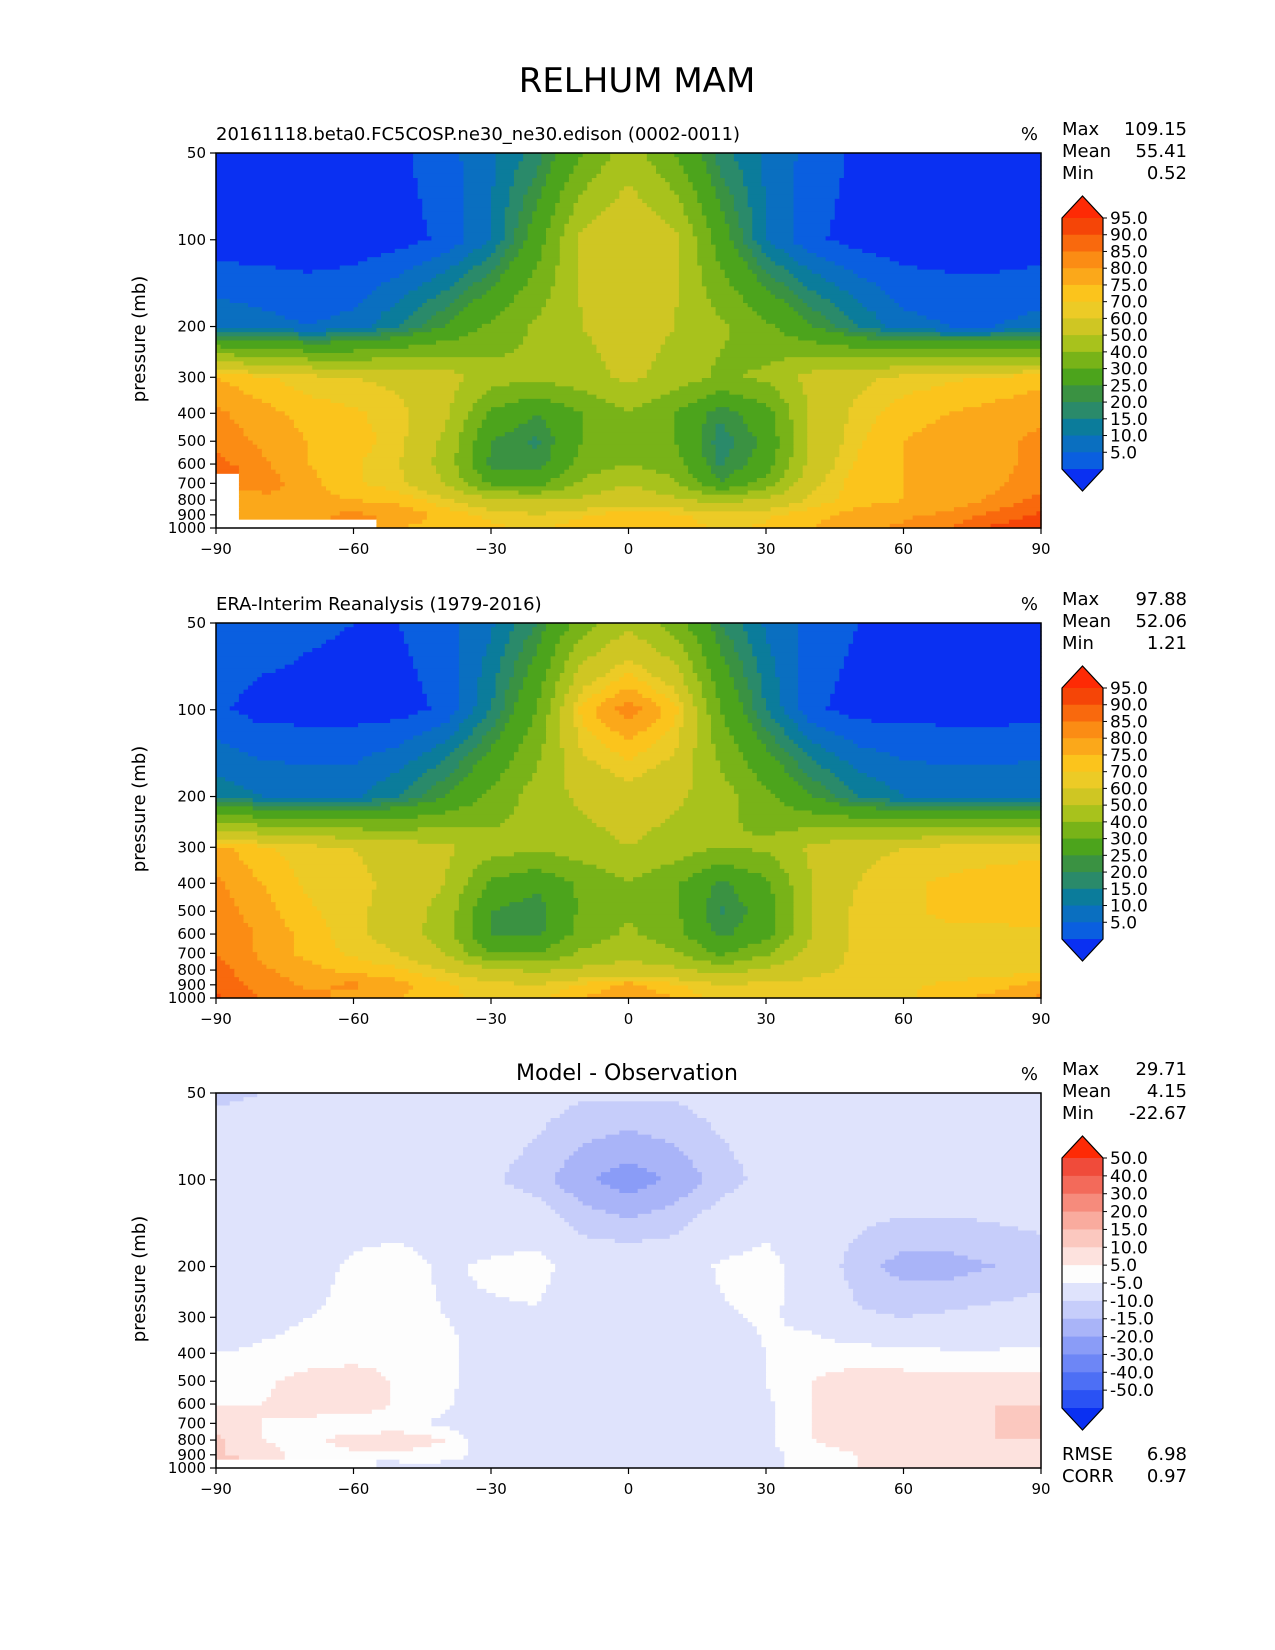 This screenshot has width=1275, height=1650. What do you see at coordinates (379, 604) in the screenshot?
I see `panel-title: ERA-Interim Reanalysis (1979-2016)` at bounding box center [379, 604].